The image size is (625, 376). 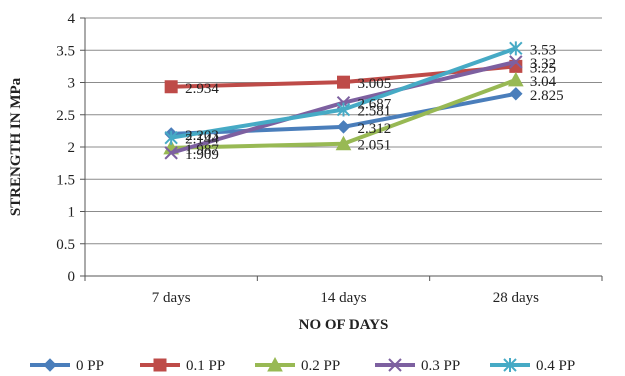 What do you see at coordinates (202, 155) in the screenshot?
I see `data-label: 1.909` at bounding box center [202, 155].